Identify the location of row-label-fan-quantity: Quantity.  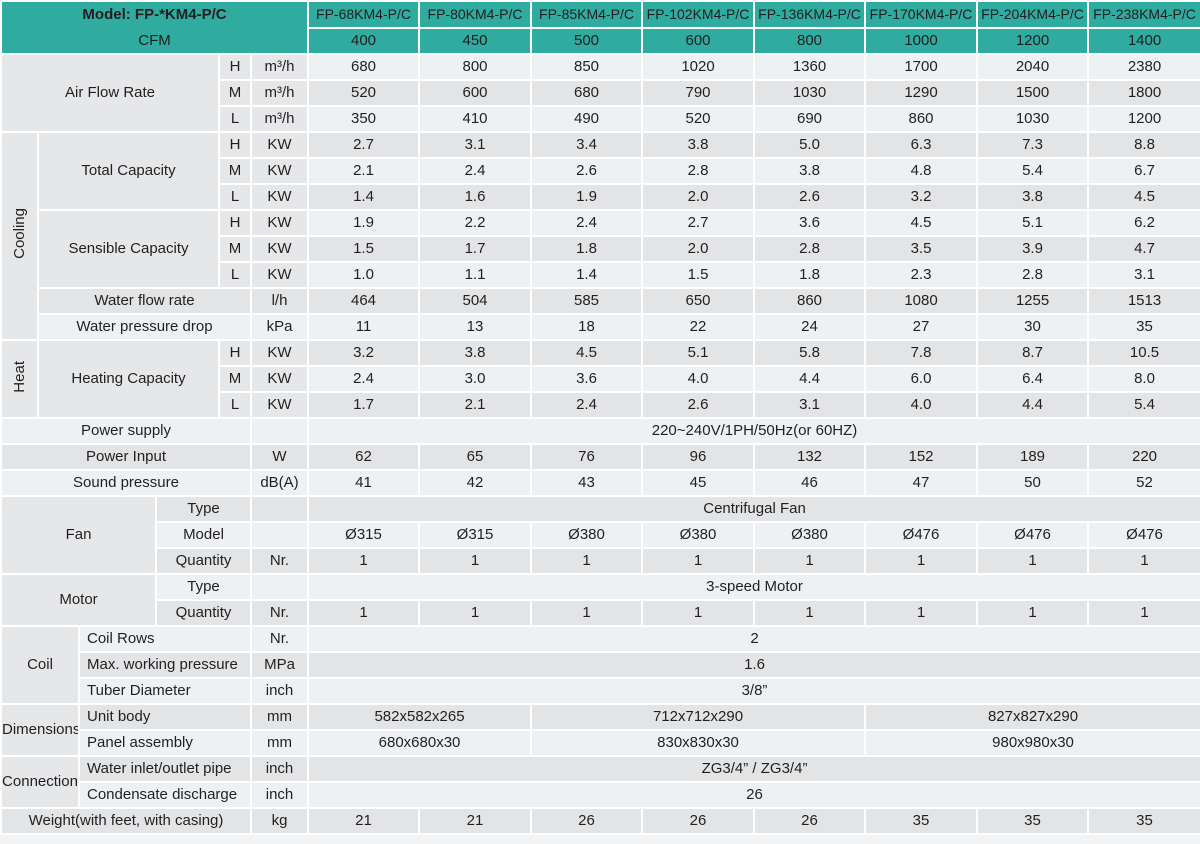
(203, 561).